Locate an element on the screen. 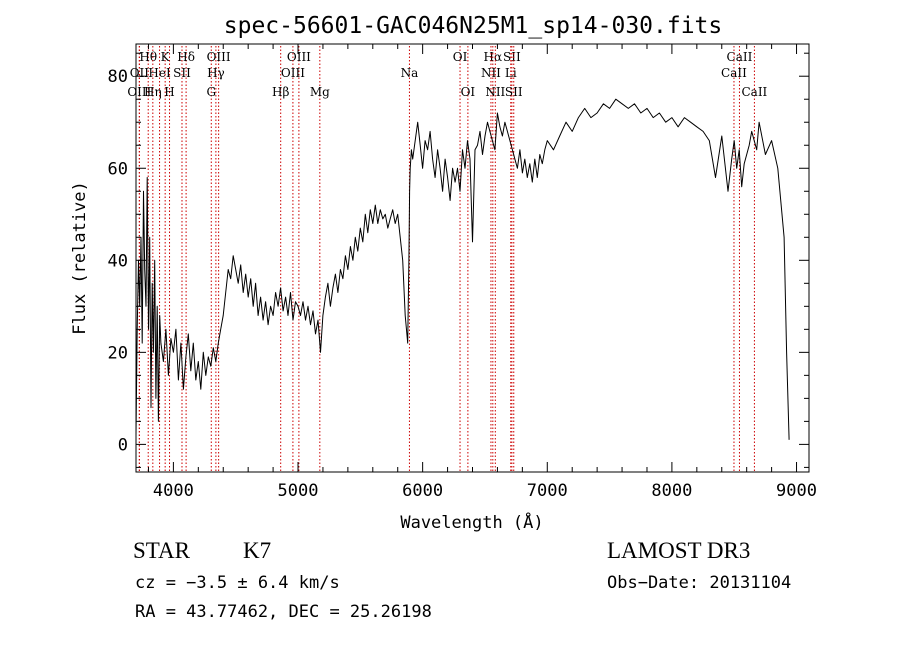  line-marker-label: Hη is located at coordinates (153, 92).